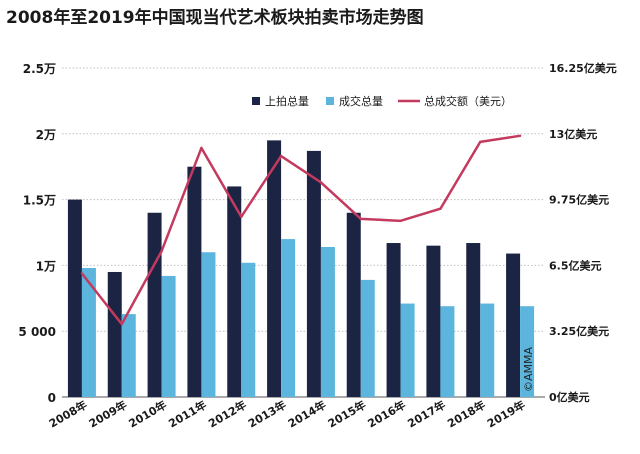 This screenshot has width=640, height=454. I want to click on legend-label: 总成交额（美元）, so click(468, 101).